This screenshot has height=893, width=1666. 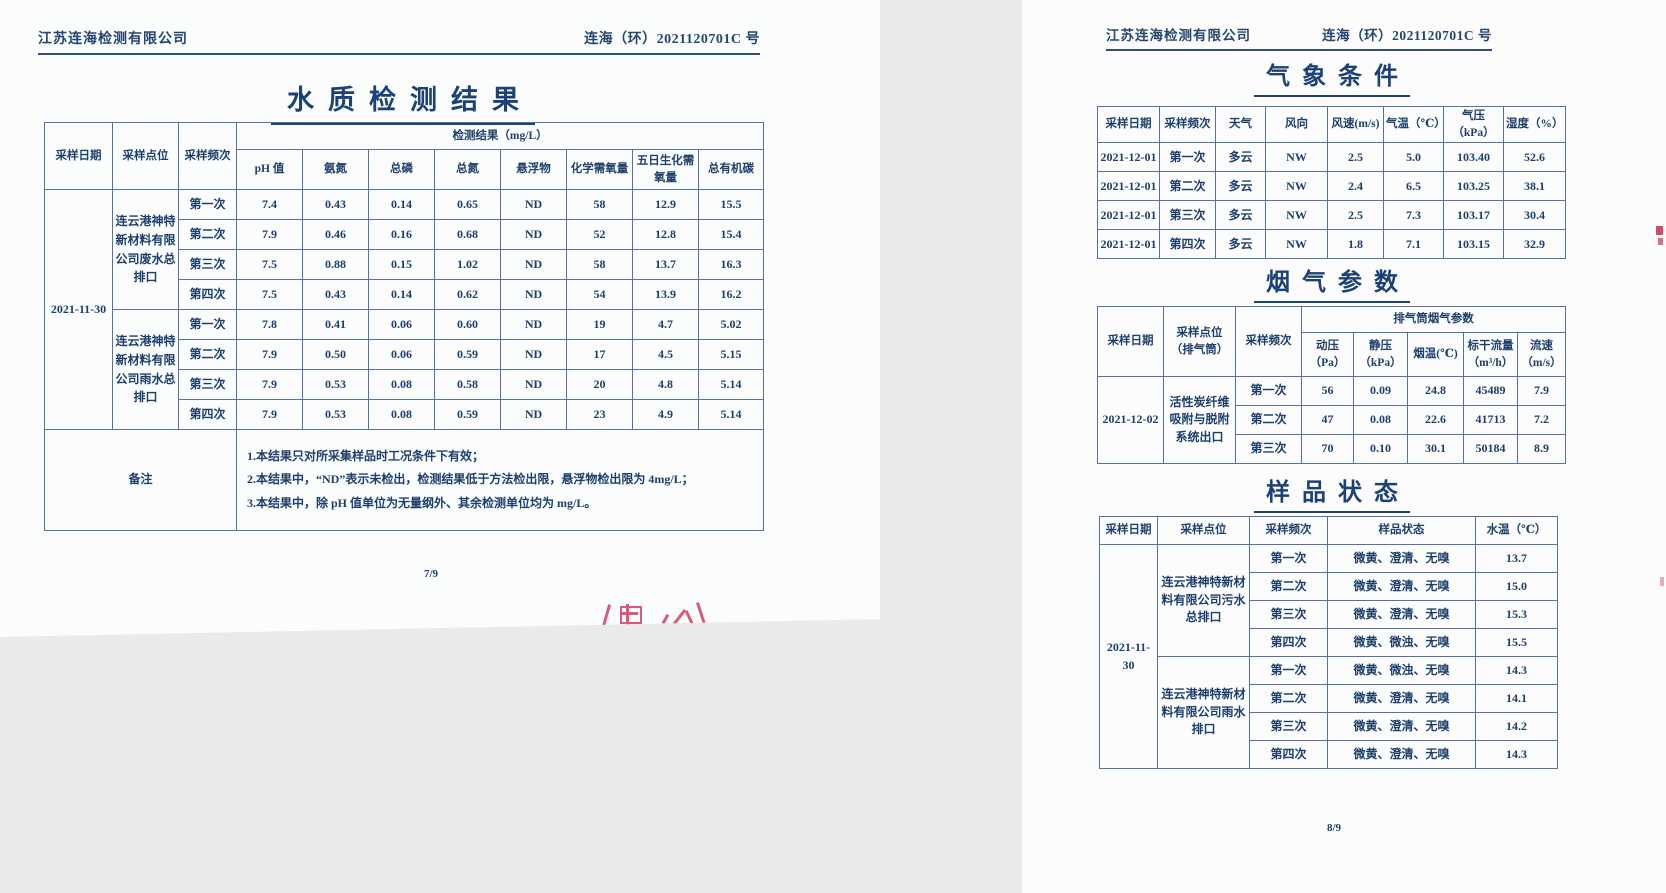 I want to click on col-header: 气压（kPa）, so click(x=1473, y=124).